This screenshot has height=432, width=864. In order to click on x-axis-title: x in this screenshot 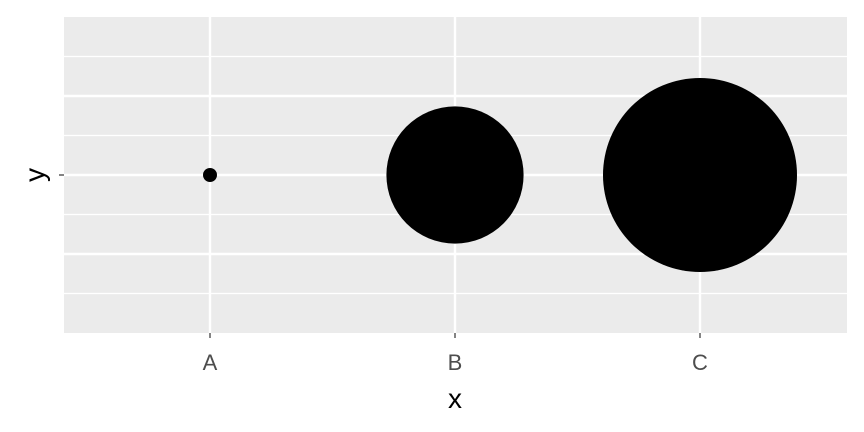, I will do `click(455, 398)`.